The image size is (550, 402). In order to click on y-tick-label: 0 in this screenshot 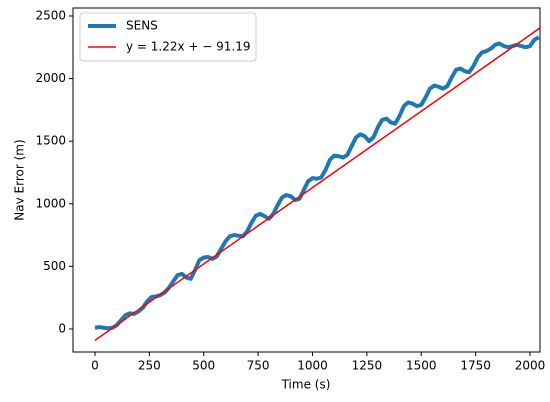, I will do `click(62, 328)`.